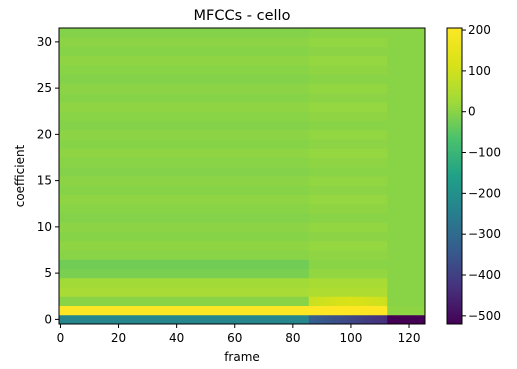  I want to click on y-axis-label: coefficient, so click(20, 175).